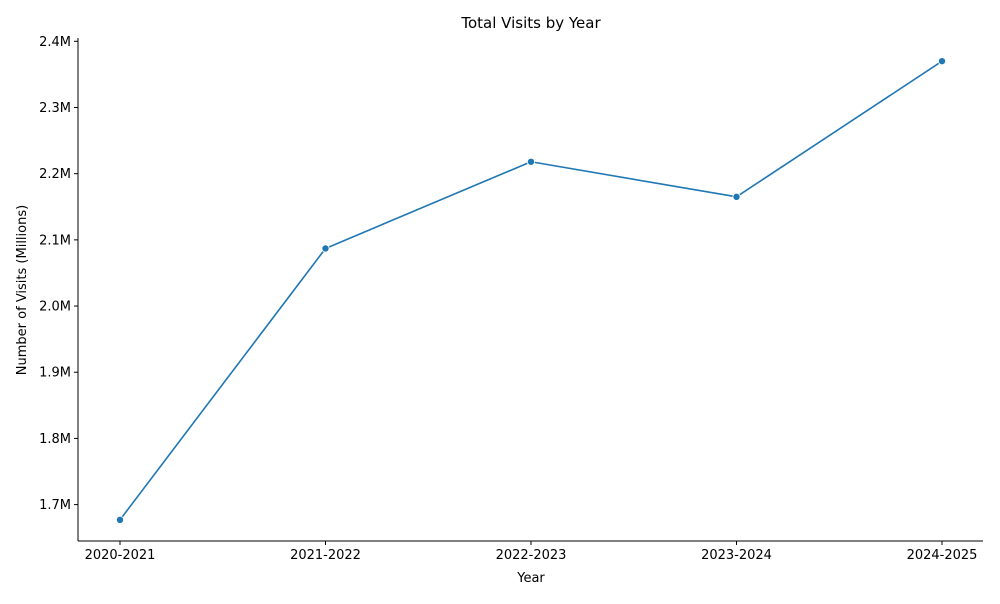 This screenshot has width=1000, height=604. What do you see at coordinates (55, 240) in the screenshot?
I see `y-tick-label: 2.1M` at bounding box center [55, 240].